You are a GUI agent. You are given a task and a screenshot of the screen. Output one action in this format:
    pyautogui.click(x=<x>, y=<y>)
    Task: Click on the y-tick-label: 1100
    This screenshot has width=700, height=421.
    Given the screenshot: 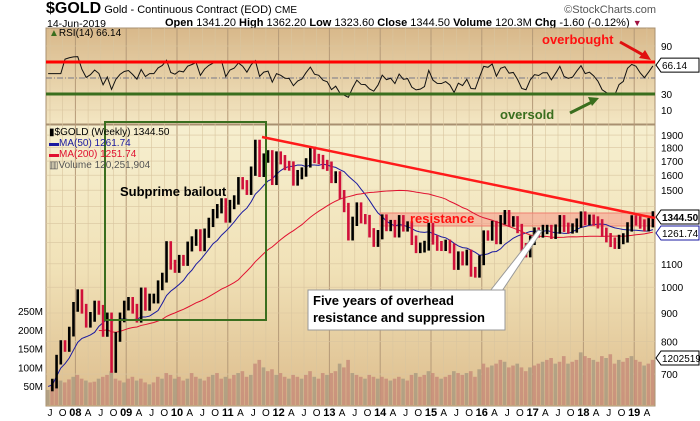 What is the action you would take?
    pyautogui.click(x=672, y=265)
    